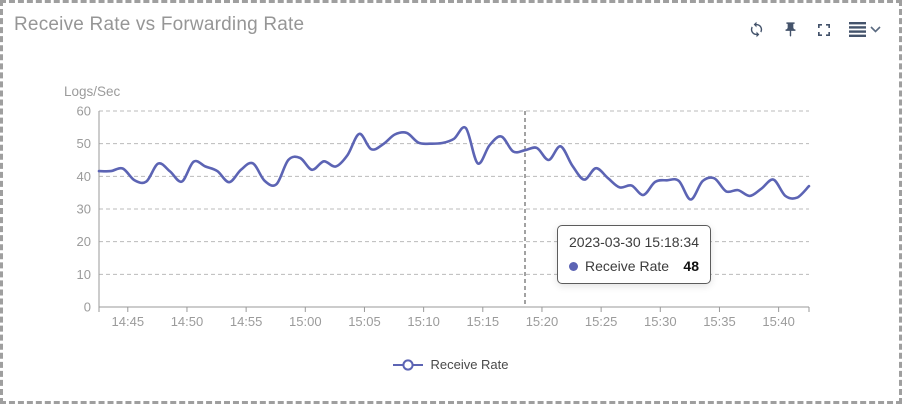 This screenshot has height=404, width=902. I want to click on svg-text: 10, so click(84, 274).